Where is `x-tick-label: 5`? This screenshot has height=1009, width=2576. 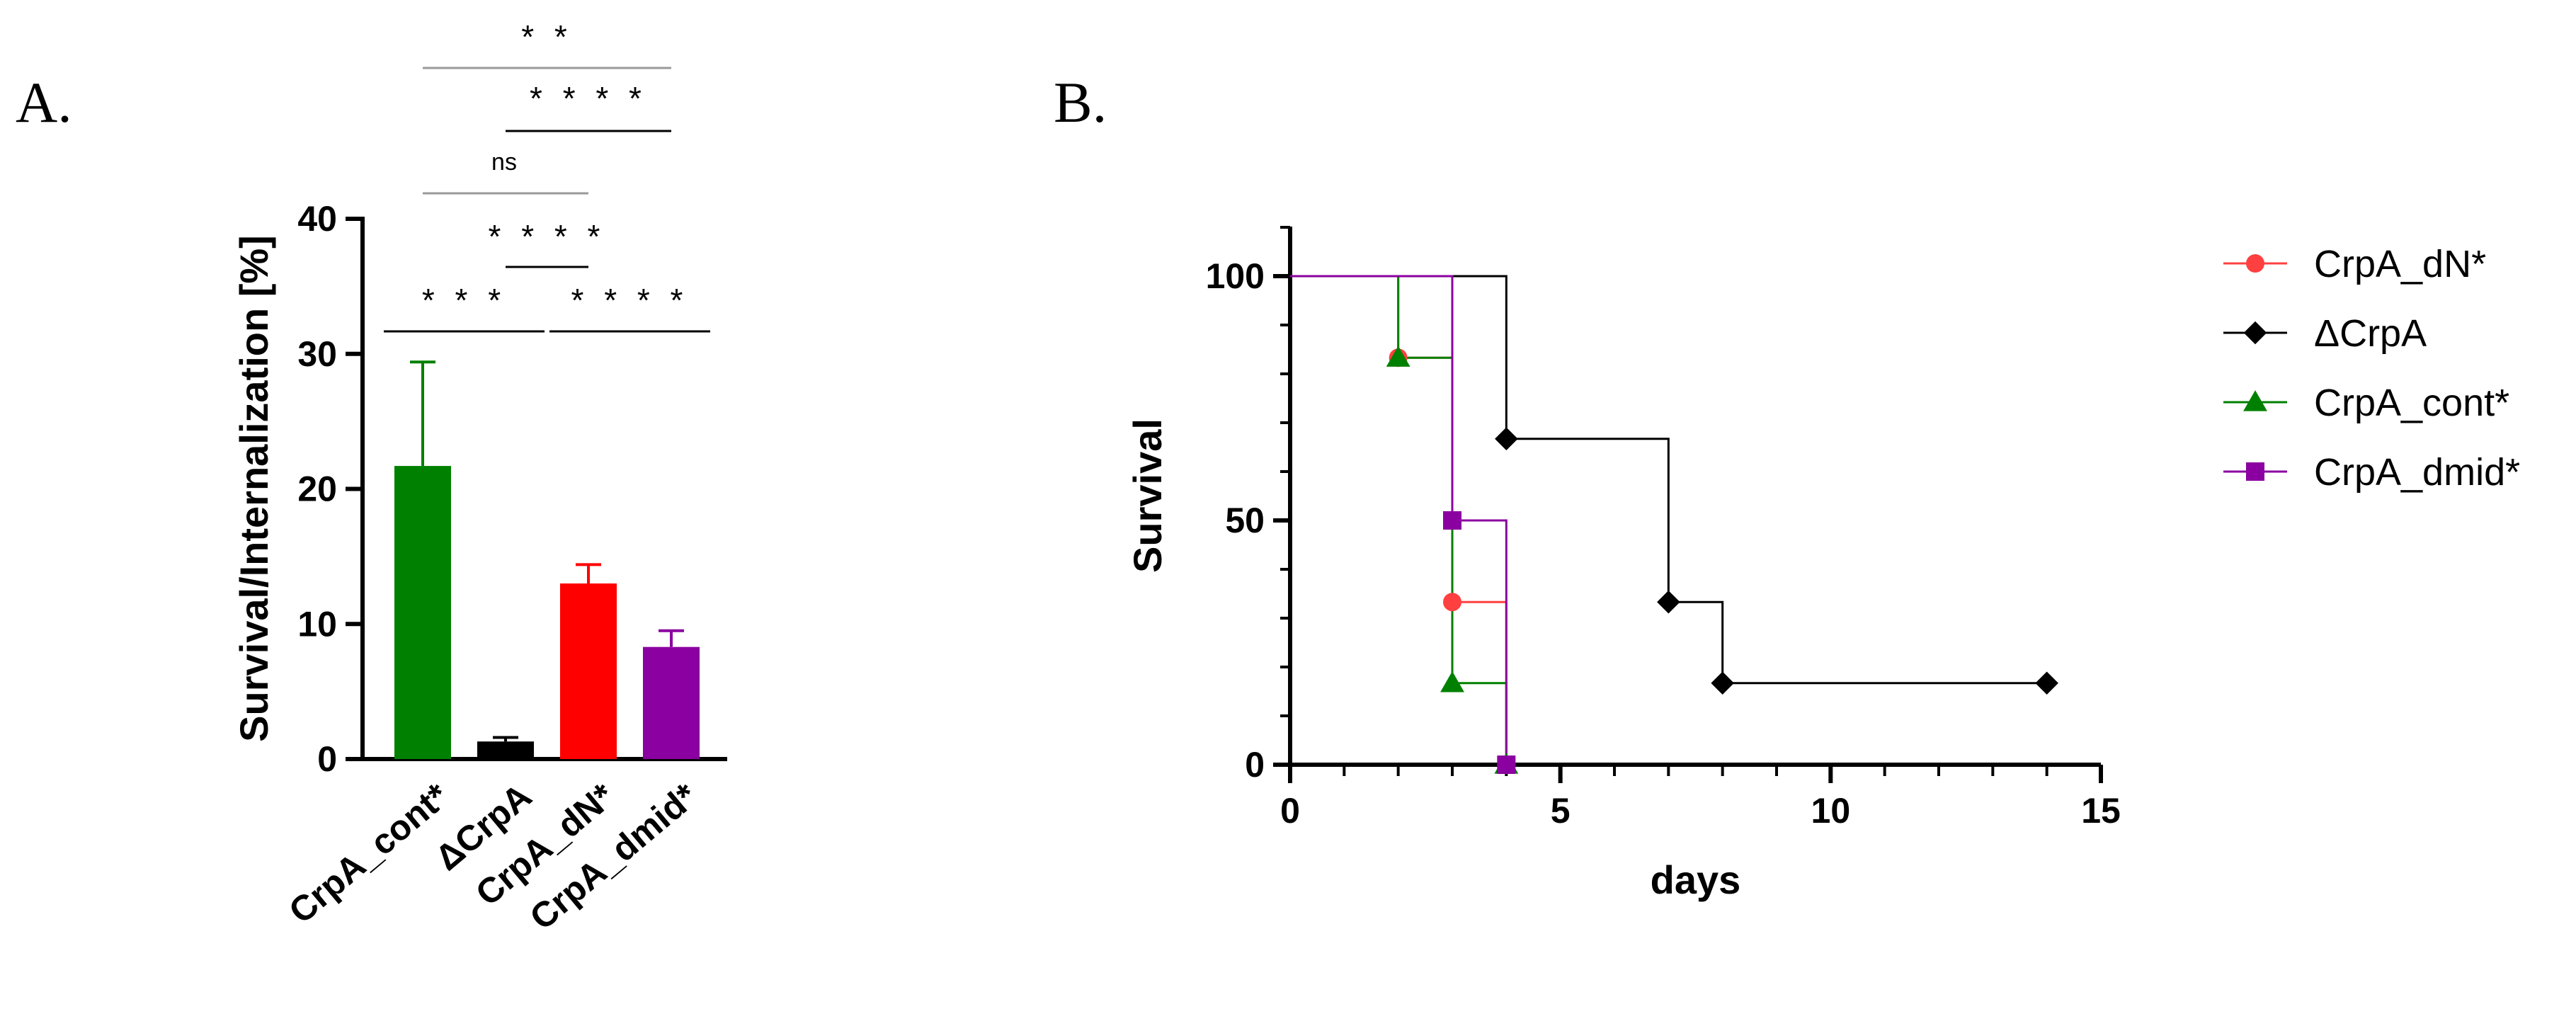 x-tick-label: 5 is located at coordinates (1561, 811).